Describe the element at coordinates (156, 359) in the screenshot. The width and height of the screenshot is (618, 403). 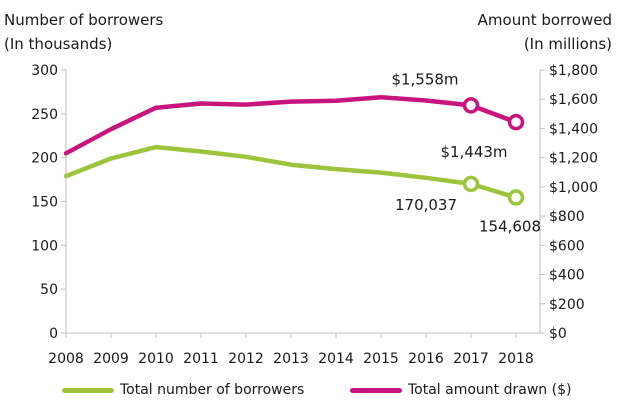
I see `x-tick-label: 2010` at that location.